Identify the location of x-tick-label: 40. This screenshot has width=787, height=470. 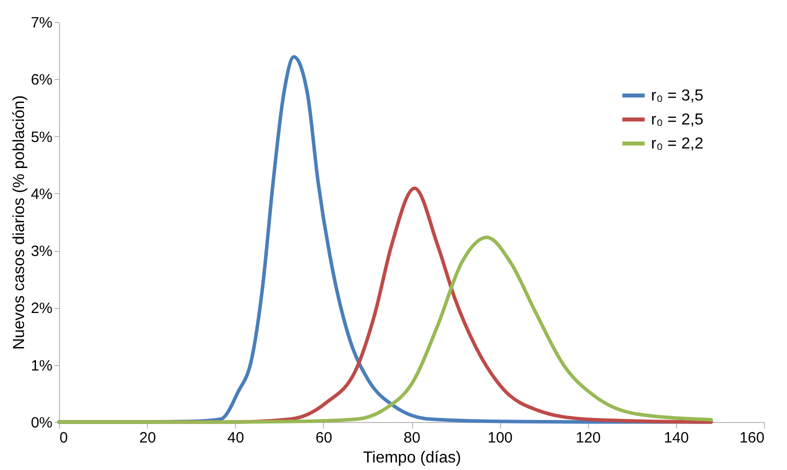
(235, 438).